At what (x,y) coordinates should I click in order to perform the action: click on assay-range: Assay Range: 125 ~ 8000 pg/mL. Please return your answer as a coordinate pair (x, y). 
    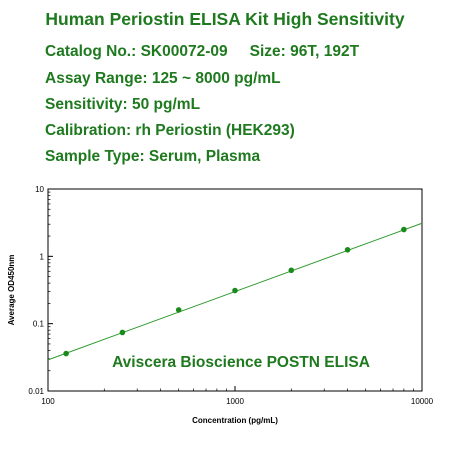
    Looking at the image, I should click on (163, 78).